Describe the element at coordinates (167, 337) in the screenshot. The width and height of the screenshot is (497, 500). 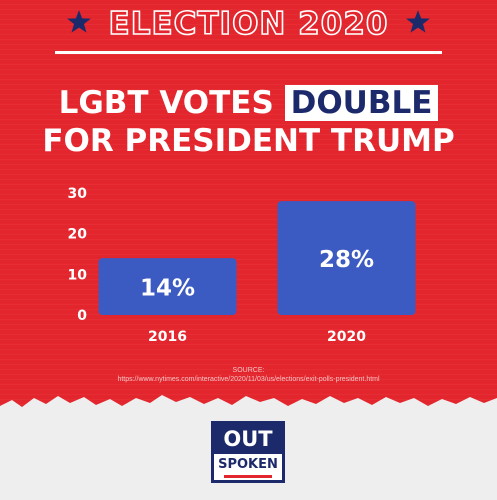
I see `x-category-label: 2016` at that location.